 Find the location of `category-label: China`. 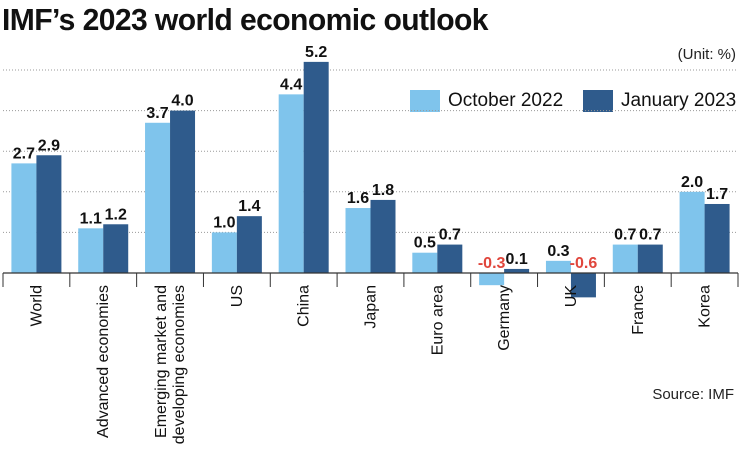

category-label: China is located at coordinates (304, 306).